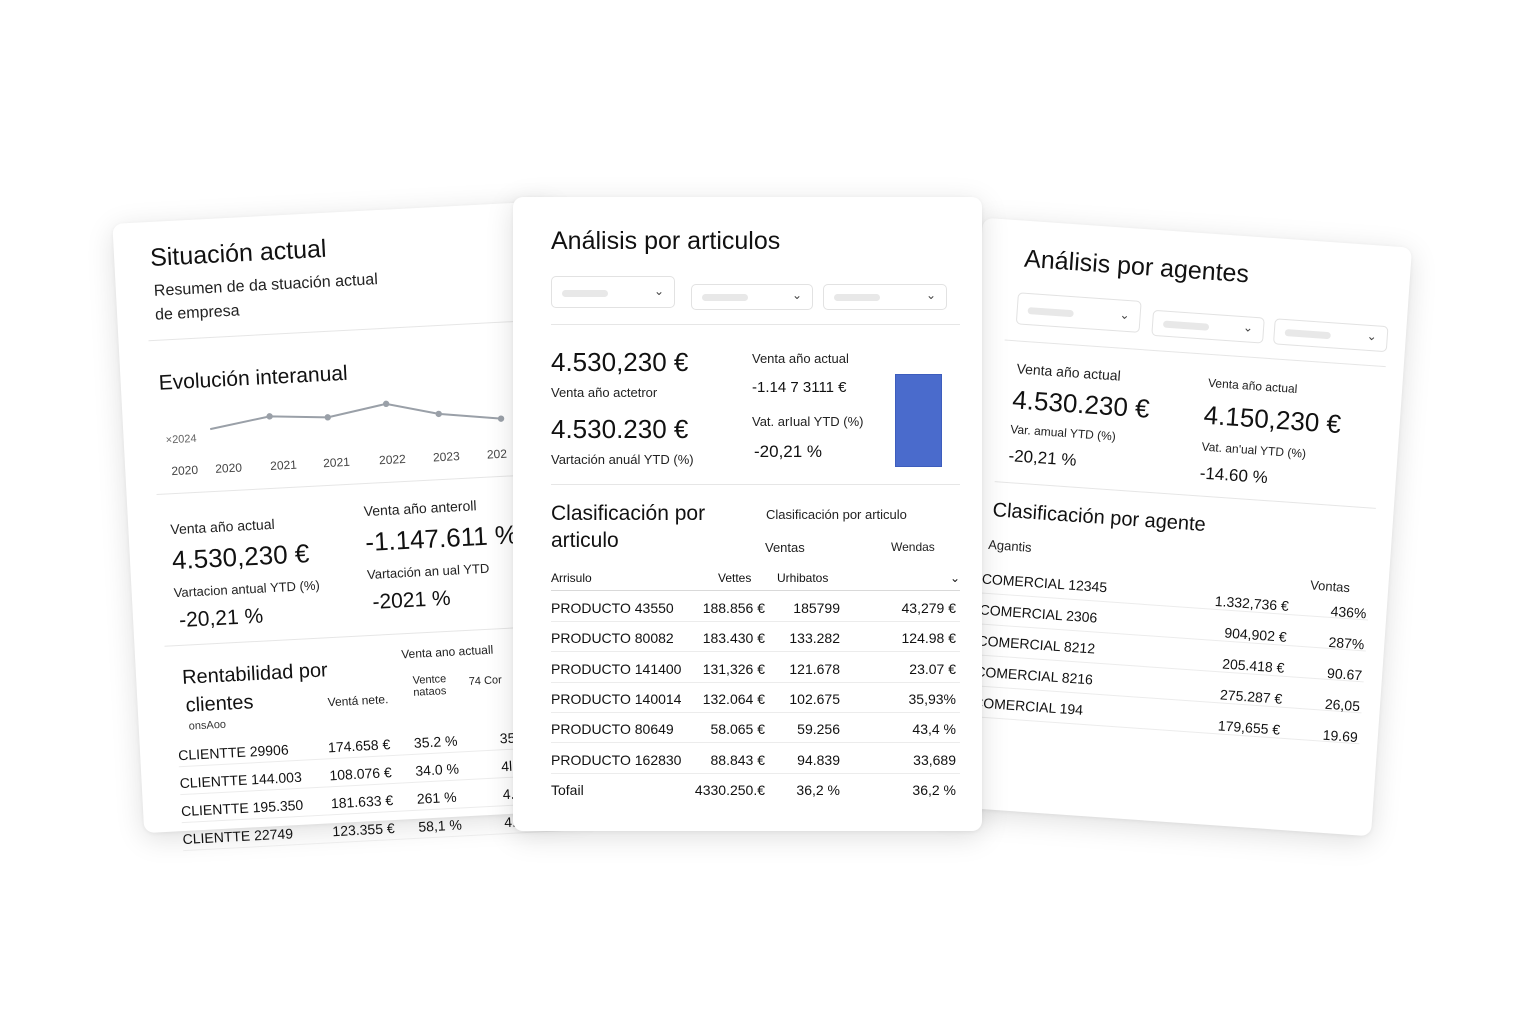 Image resolution: width=1536 pixels, height=1024 pixels. What do you see at coordinates (616, 668) in the screenshot?
I see `product-name: PRODUCTO 141400` at bounding box center [616, 668].